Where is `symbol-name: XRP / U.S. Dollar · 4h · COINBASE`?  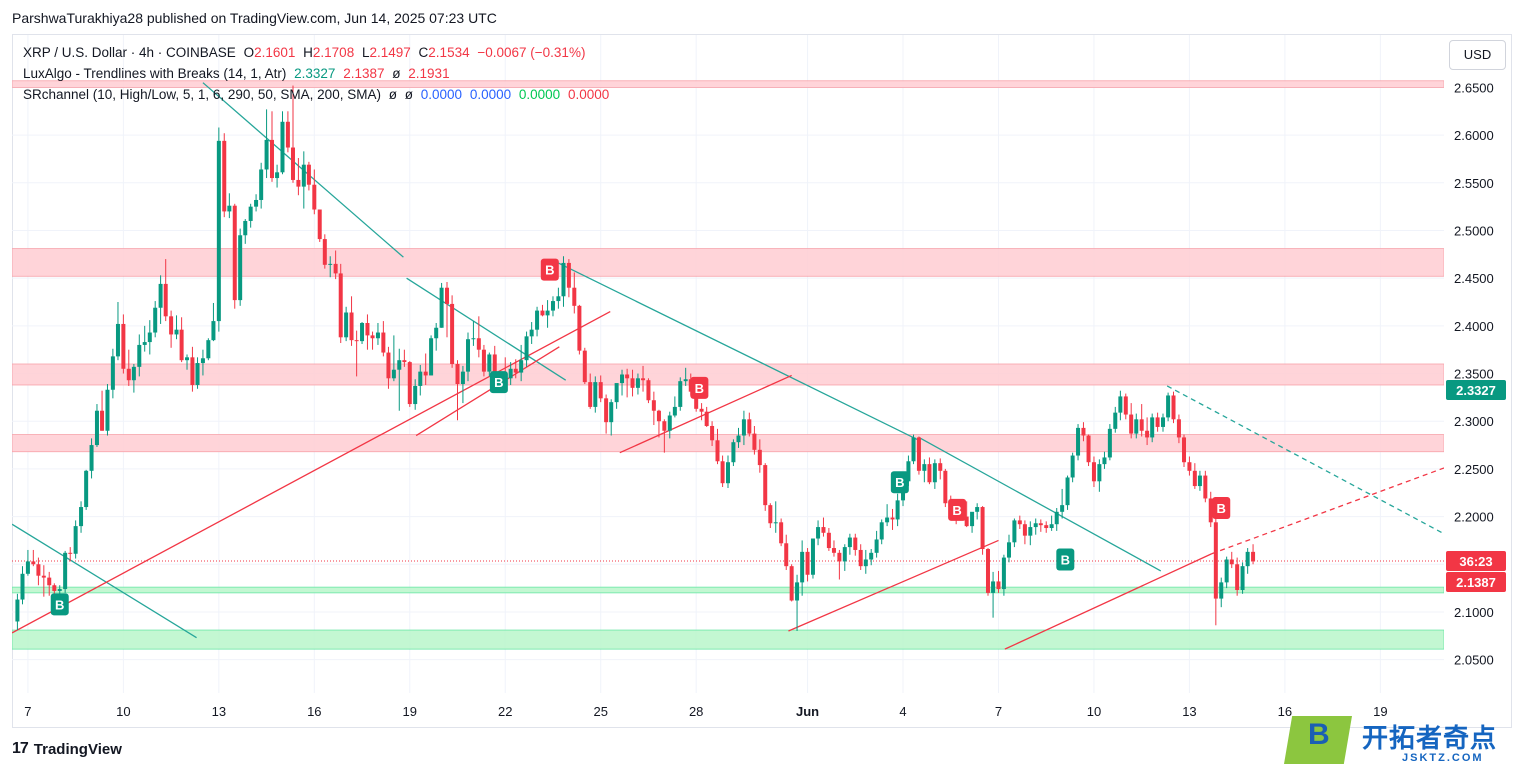
symbol-name: XRP / U.S. Dollar · 4h · COINBASE is located at coordinates (129, 52).